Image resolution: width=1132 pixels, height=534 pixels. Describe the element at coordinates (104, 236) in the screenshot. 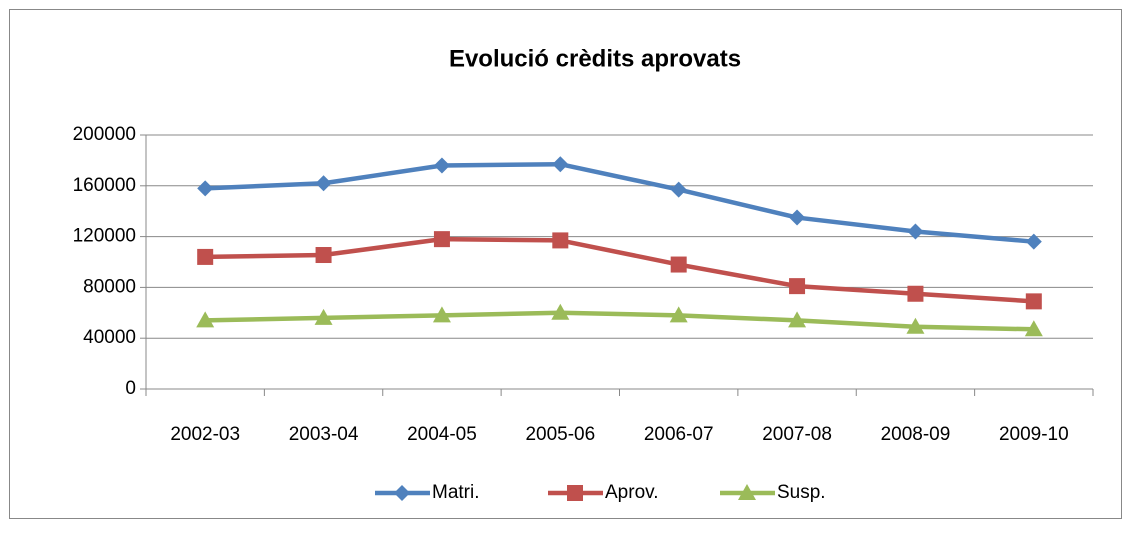

I see `y-tick-label: 120000` at that location.